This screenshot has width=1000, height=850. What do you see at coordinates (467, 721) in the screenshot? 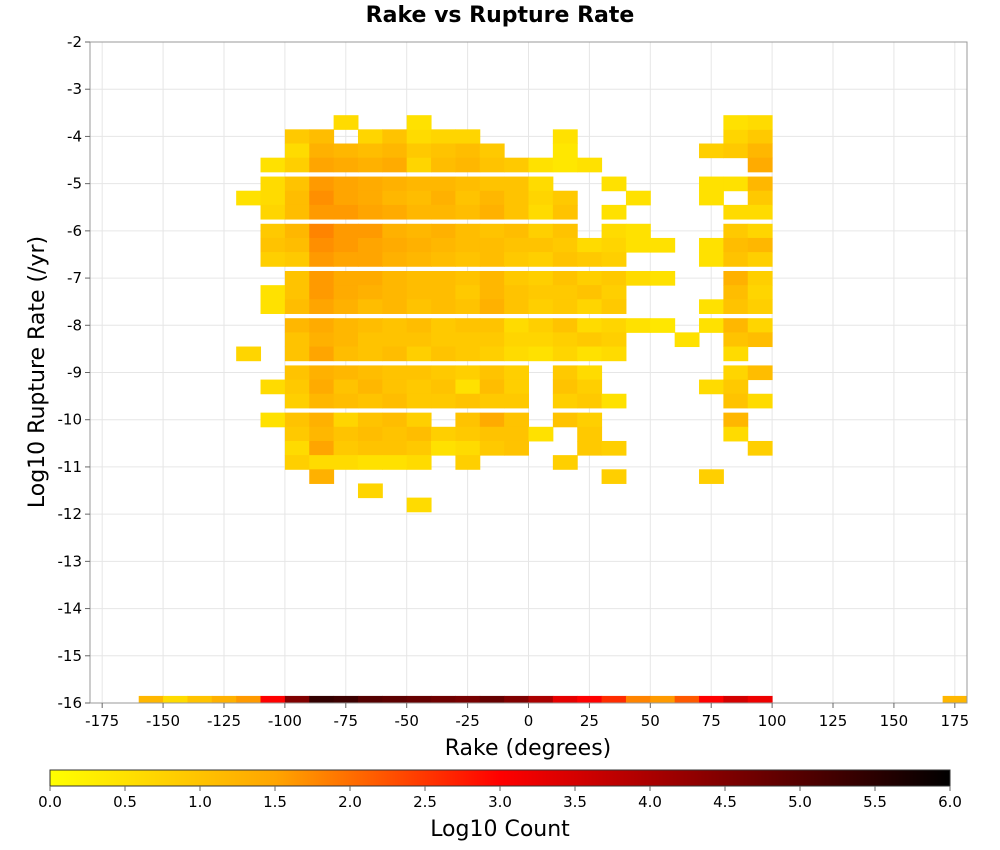
I see `x-tick-label-6: -25` at bounding box center [467, 721].